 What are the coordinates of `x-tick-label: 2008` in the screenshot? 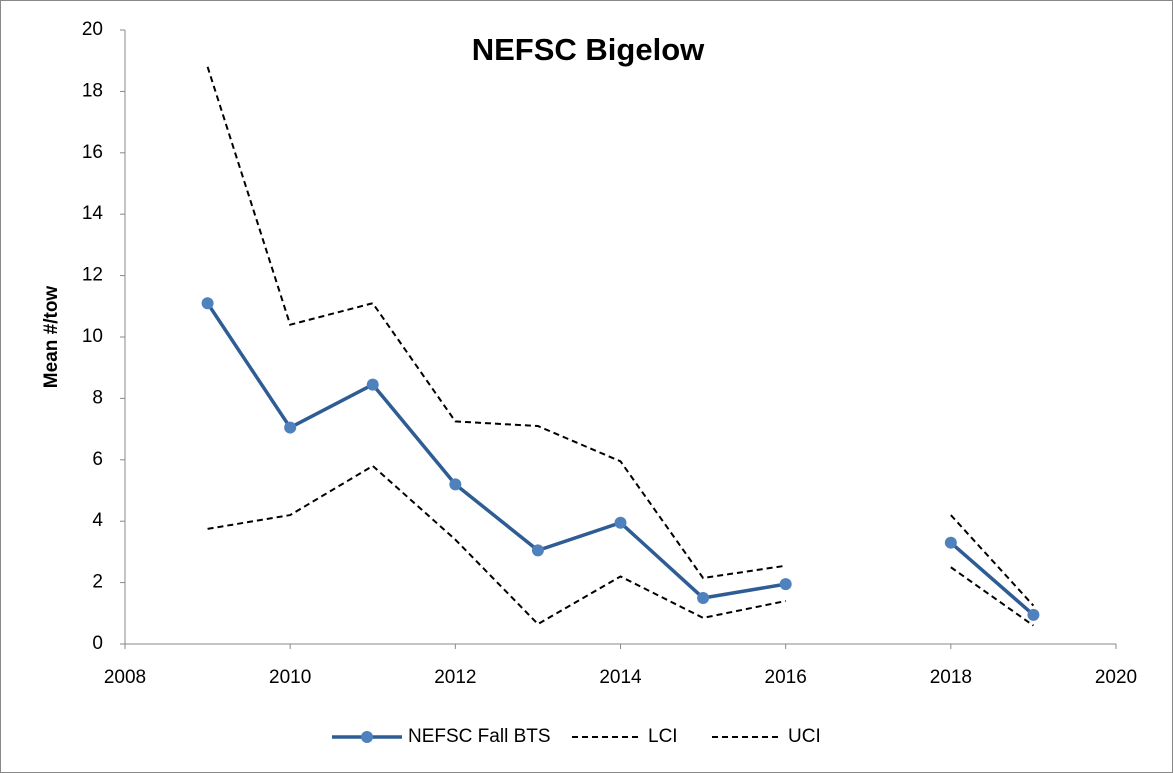 It's located at (125, 677).